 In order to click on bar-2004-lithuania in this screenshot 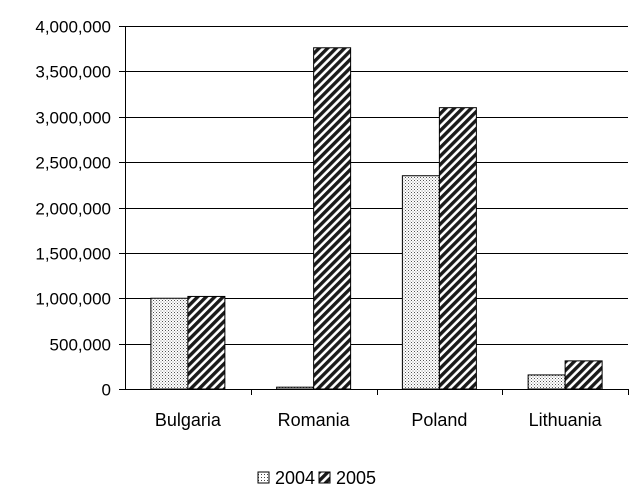, I will do `click(546, 382)`.